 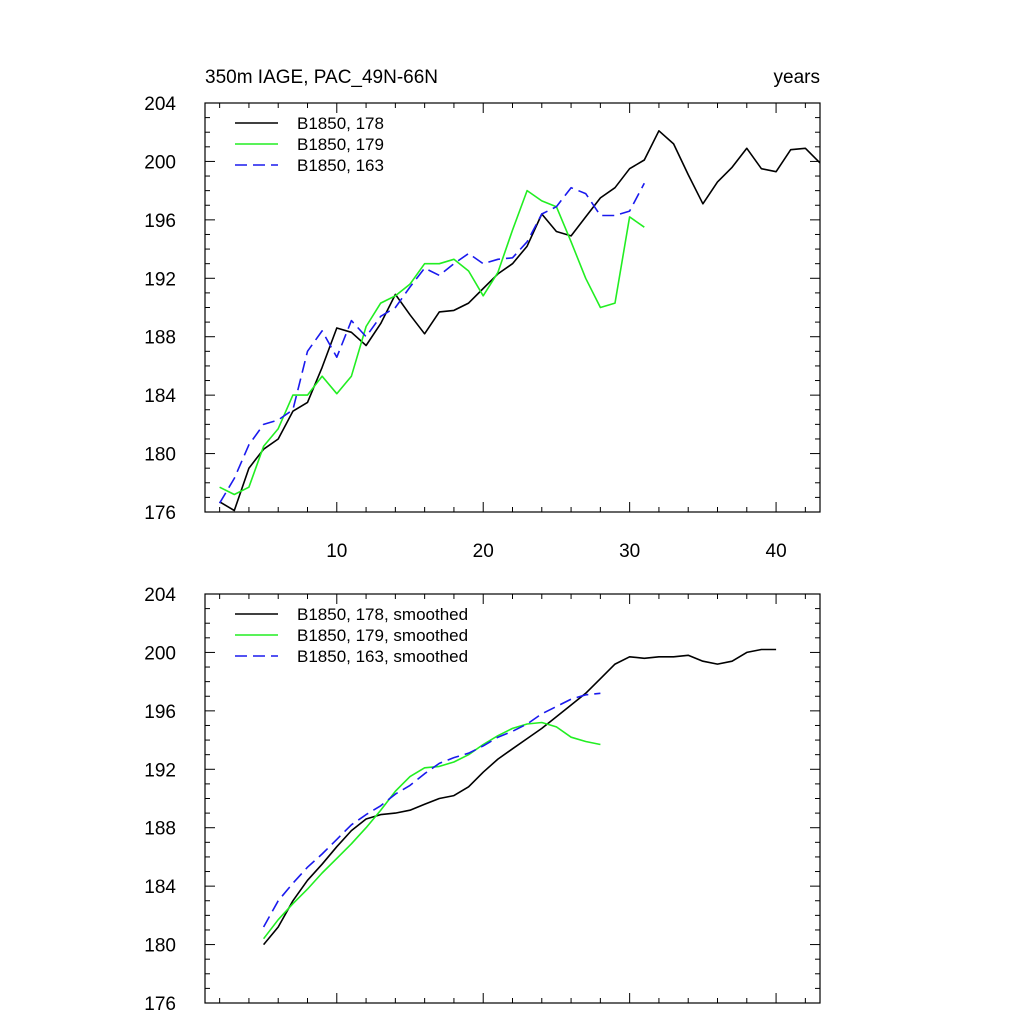 I want to click on x-tick-label: 40, so click(x=776, y=551).